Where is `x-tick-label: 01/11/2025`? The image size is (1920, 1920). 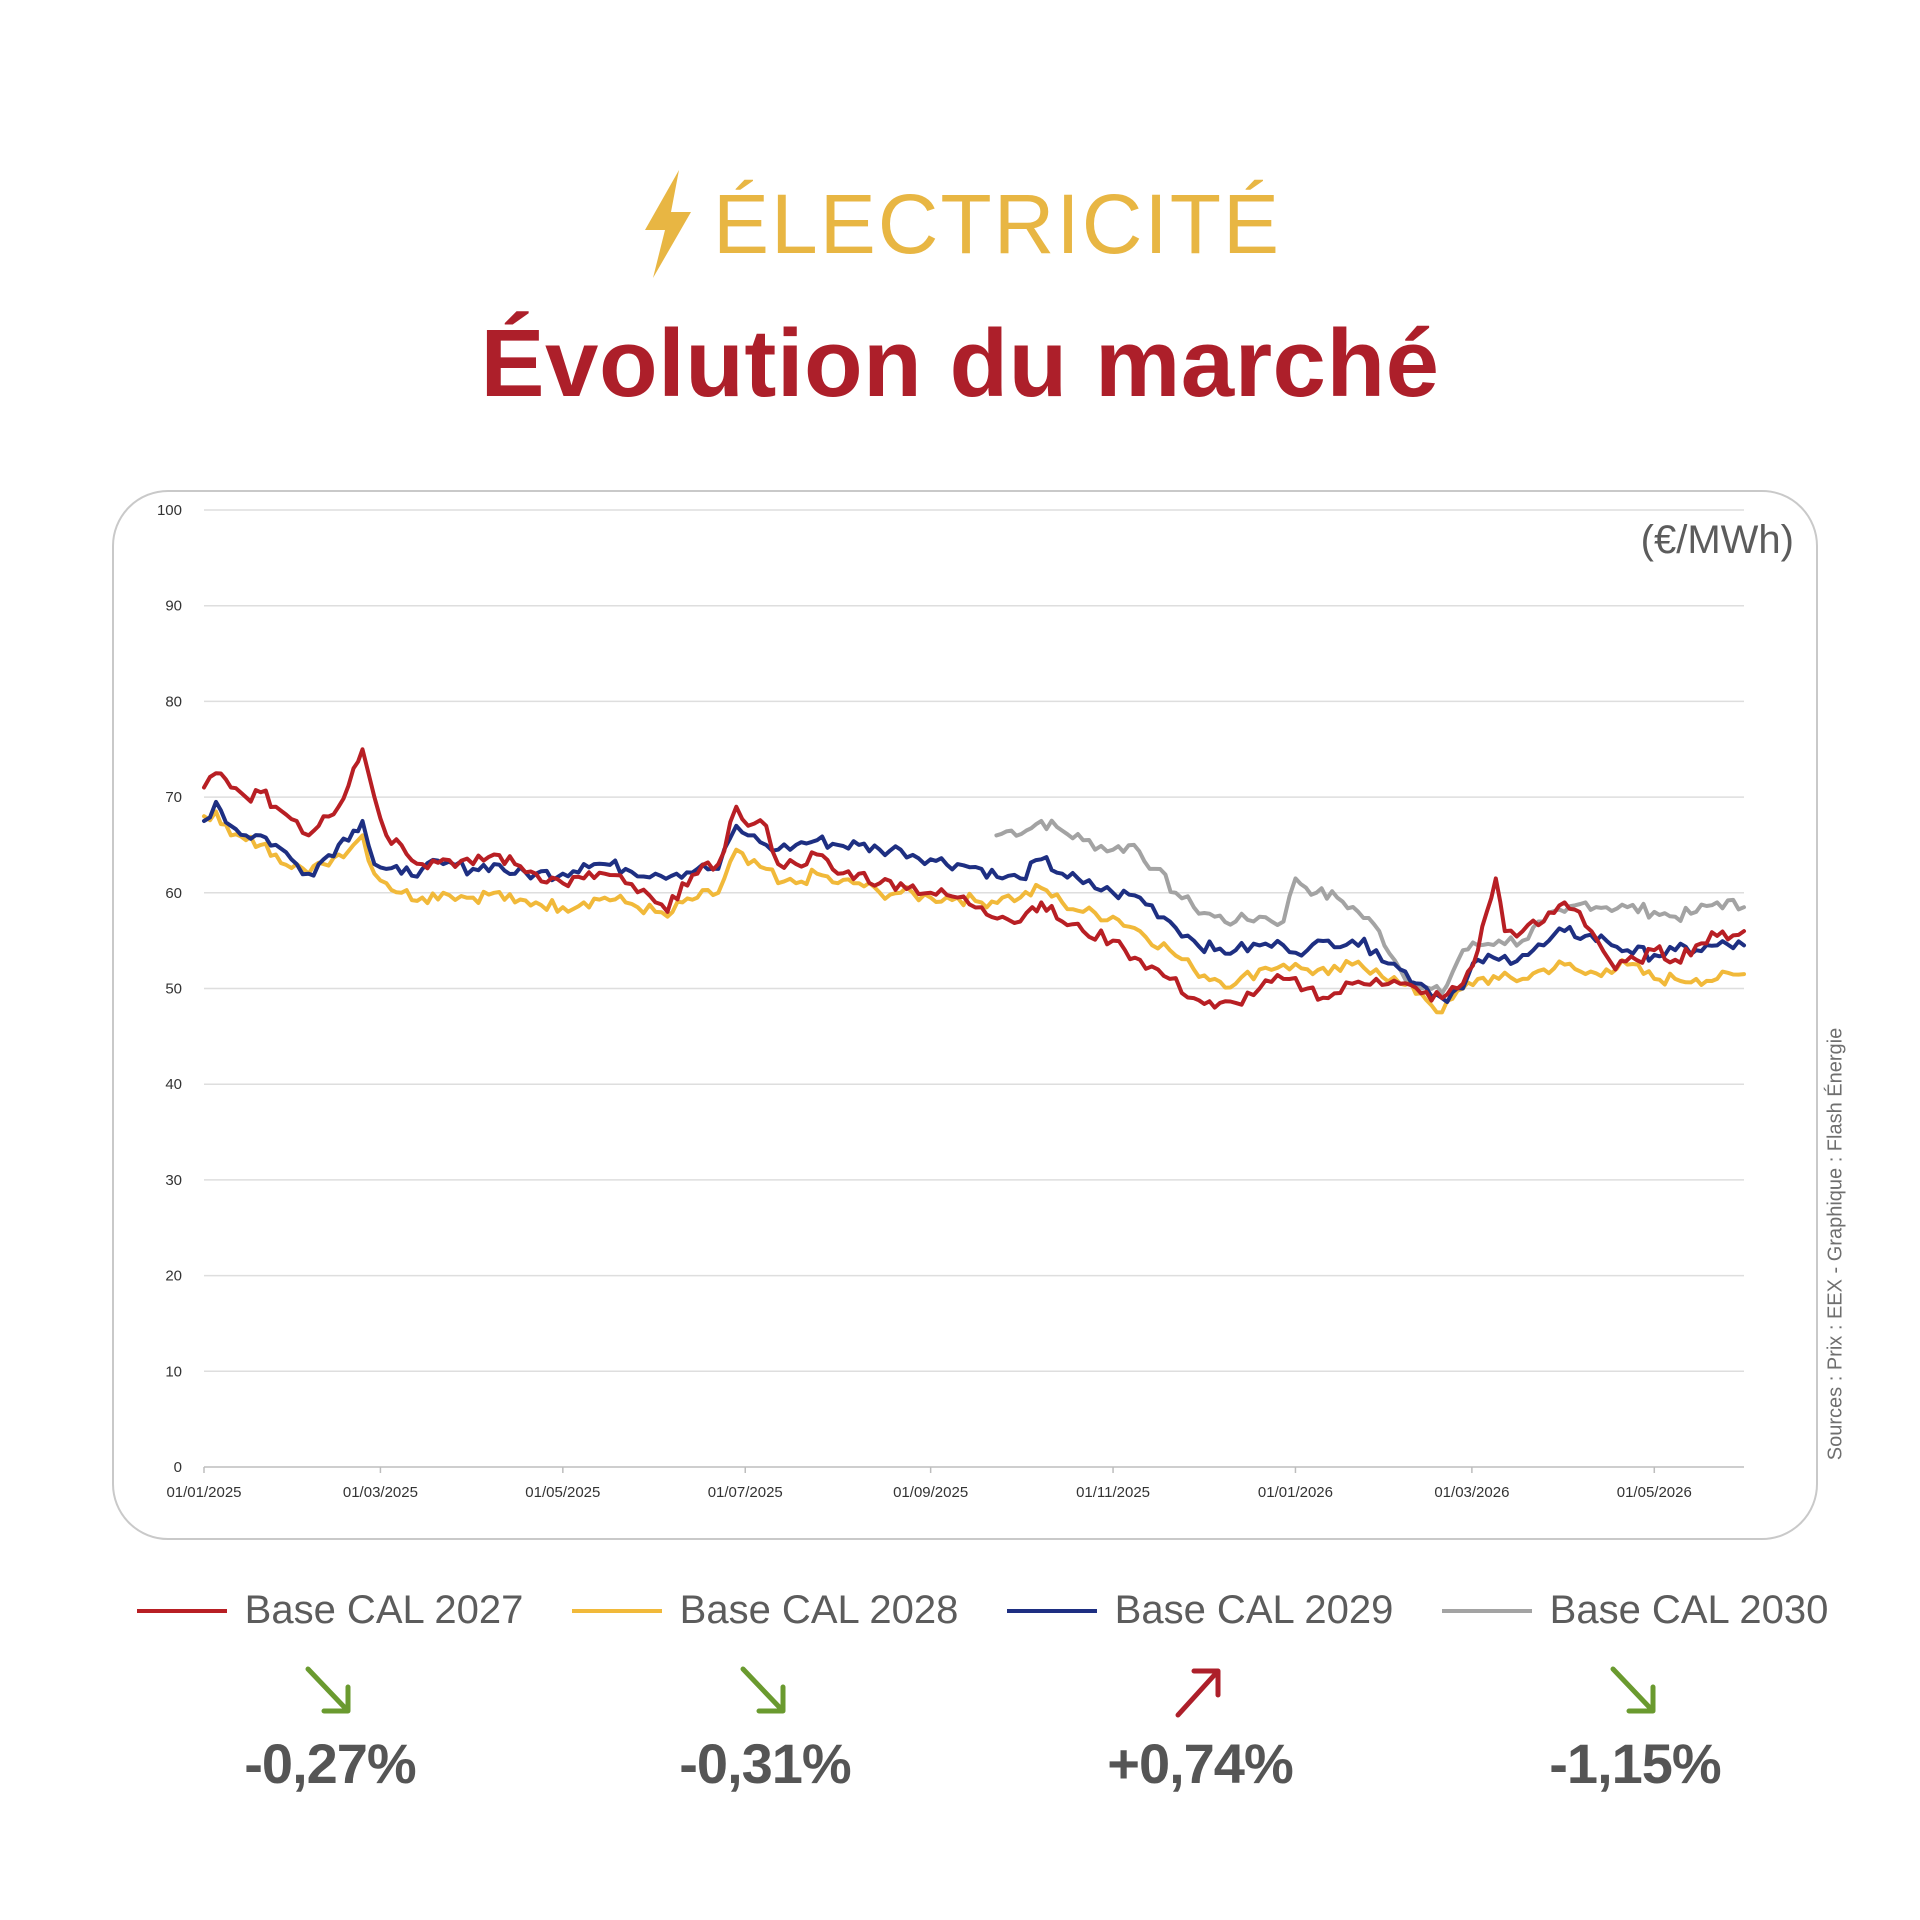
x-tick-label: 01/11/2025 is located at coordinates (1113, 1492).